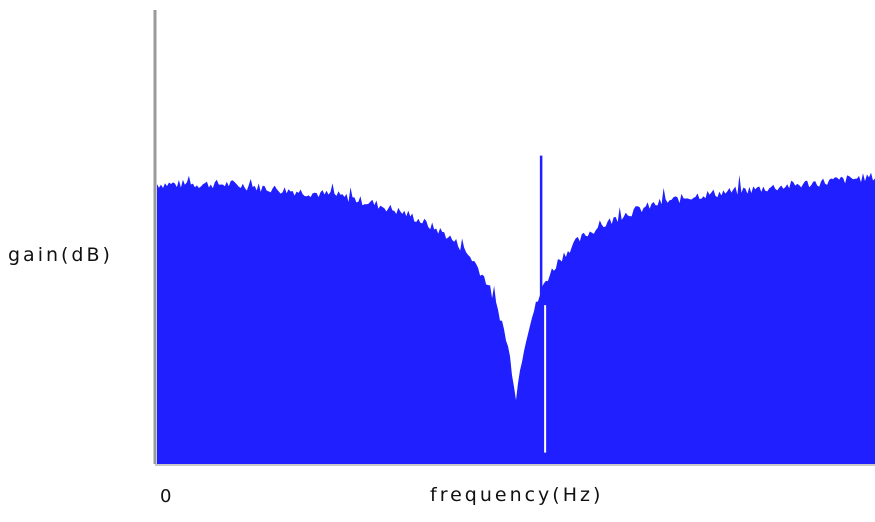 The height and width of the screenshot is (522, 875). Describe the element at coordinates (60, 255) in the screenshot. I see `y-axis-label: gain(dB)` at that location.